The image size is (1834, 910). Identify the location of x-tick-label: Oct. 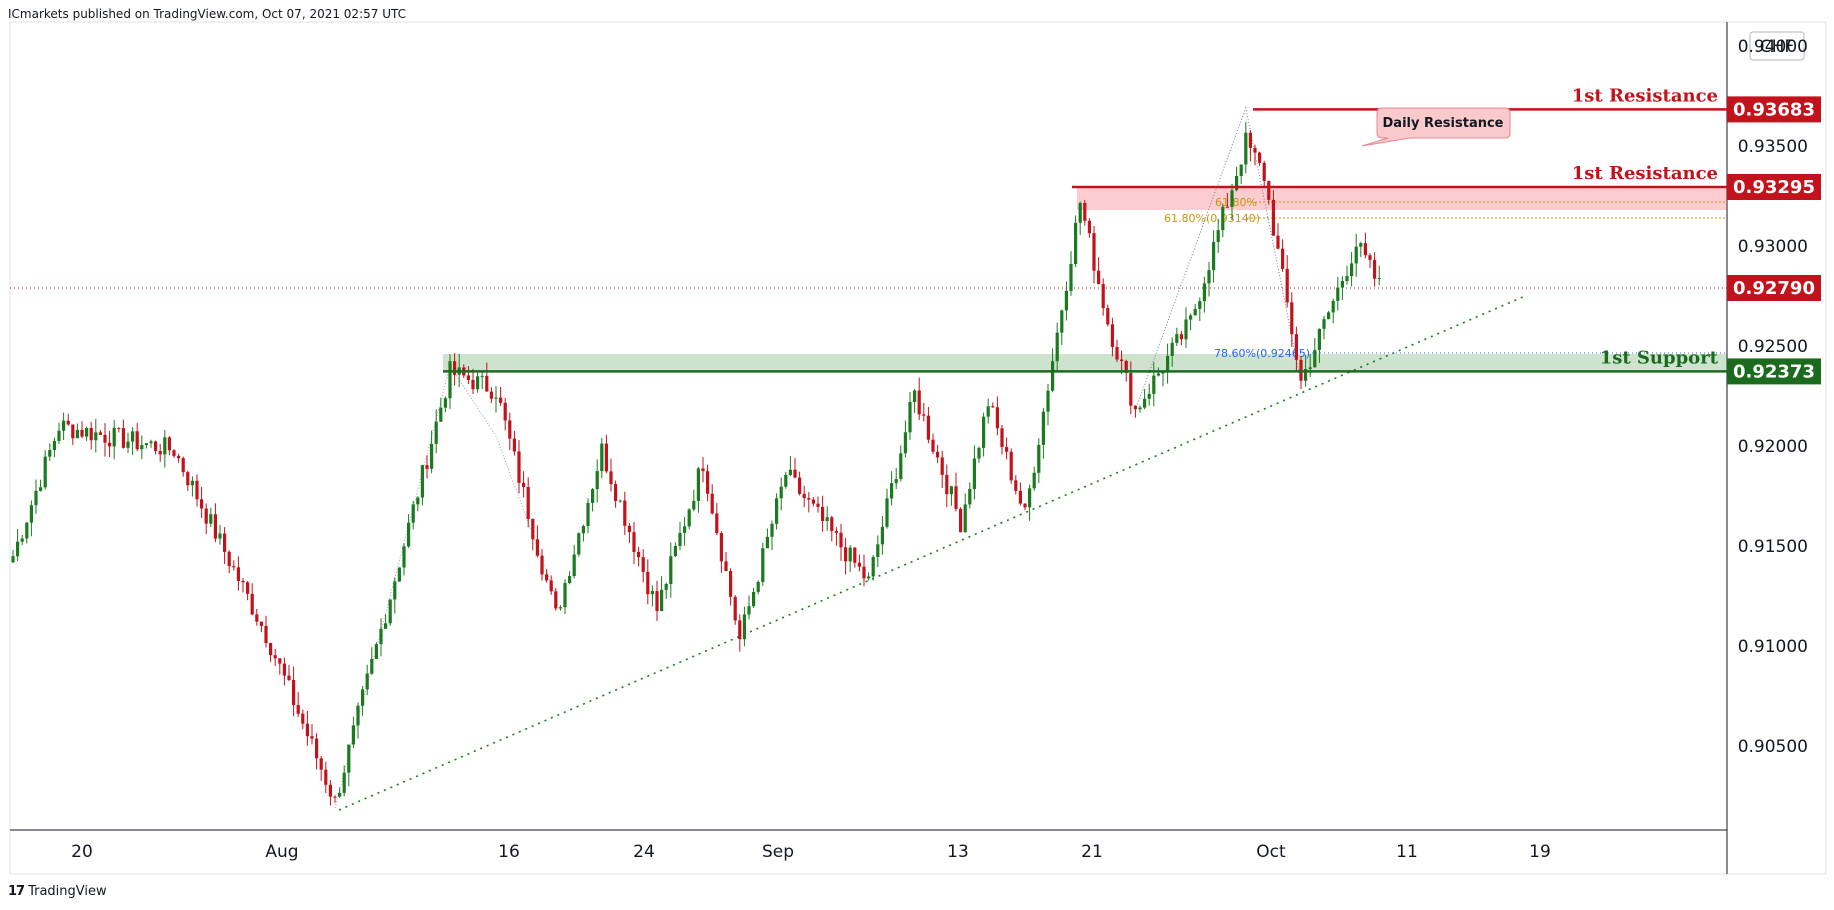
(1271, 852).